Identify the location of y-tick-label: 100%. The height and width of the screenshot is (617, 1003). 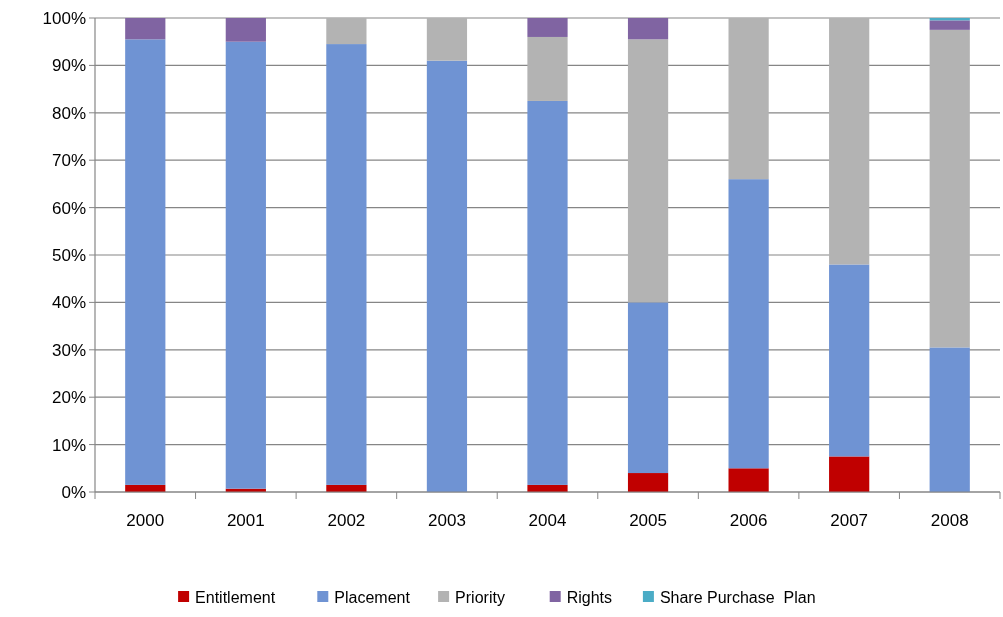
(64, 18).